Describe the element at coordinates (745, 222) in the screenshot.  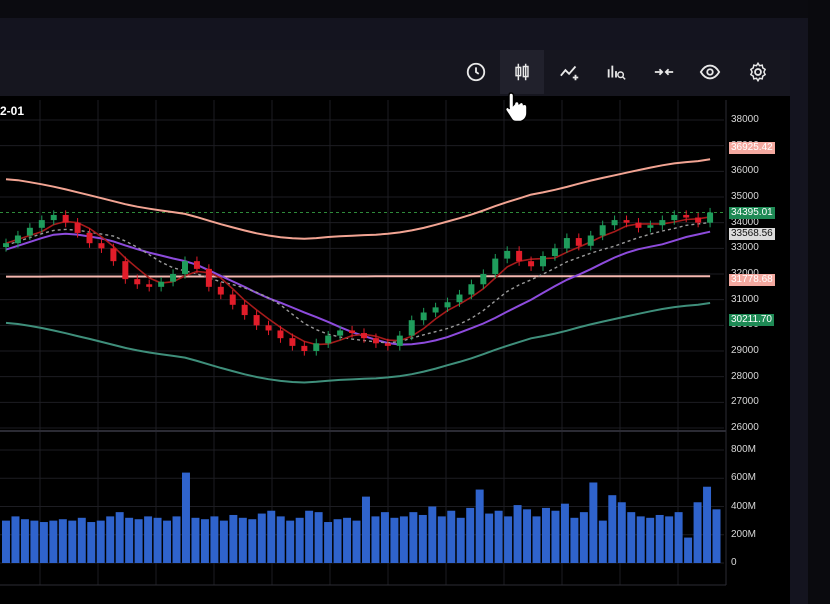
I see `price-tick-label: 34000` at that location.